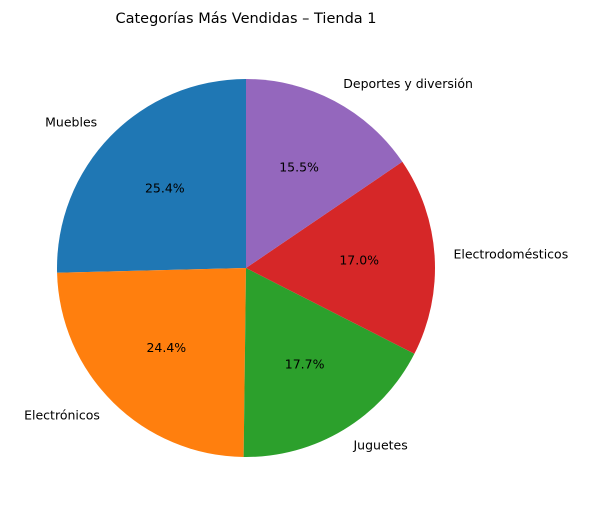 The width and height of the screenshot is (590, 515). I want to click on slice-label: Deportes y diversión, so click(408, 83).